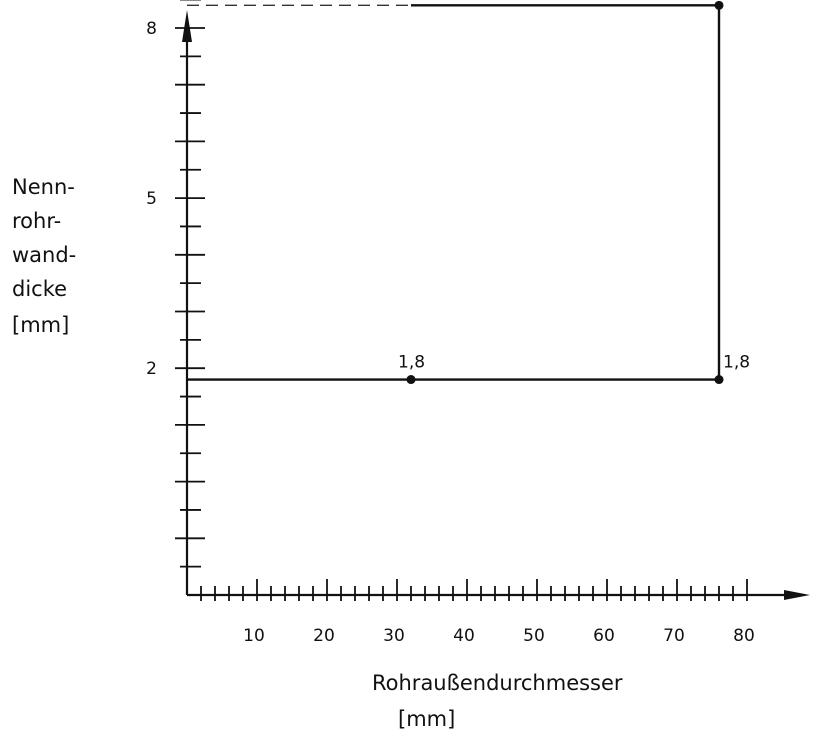 The width and height of the screenshot is (816, 735). I want to click on y-axis-label-line: [mm], so click(40, 325).